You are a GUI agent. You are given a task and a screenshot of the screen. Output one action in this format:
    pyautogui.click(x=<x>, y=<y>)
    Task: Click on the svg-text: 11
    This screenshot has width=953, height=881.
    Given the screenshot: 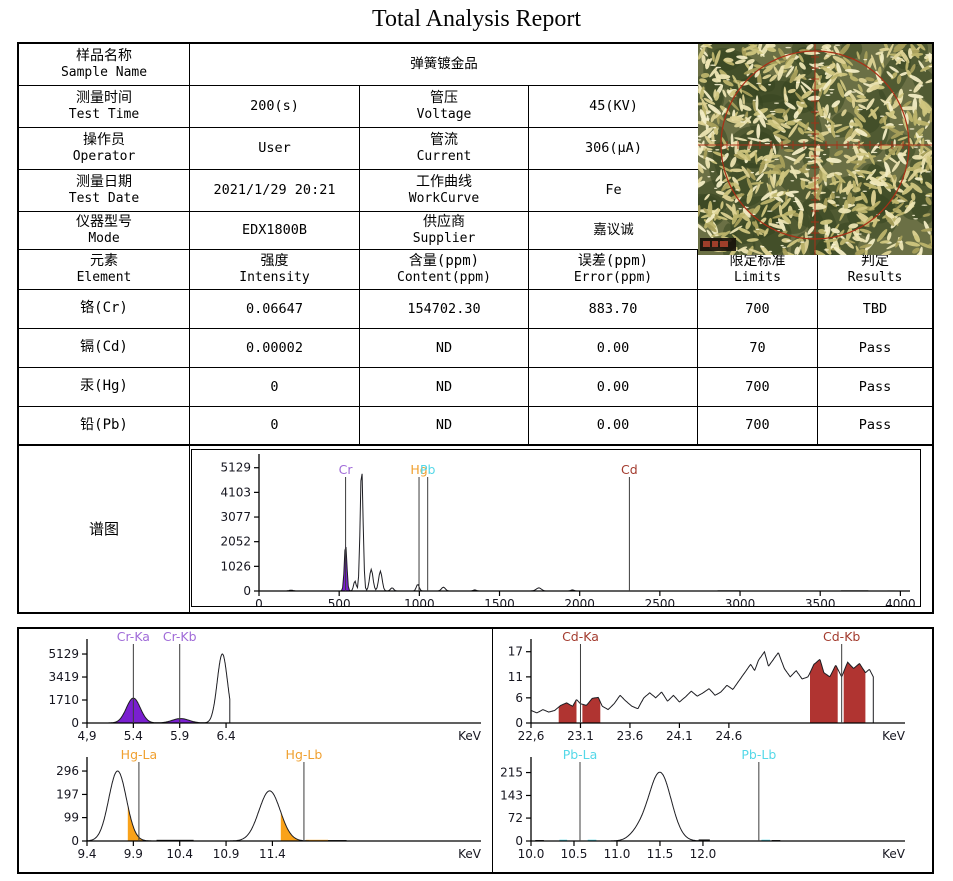 What is the action you would take?
    pyautogui.click(x=515, y=677)
    